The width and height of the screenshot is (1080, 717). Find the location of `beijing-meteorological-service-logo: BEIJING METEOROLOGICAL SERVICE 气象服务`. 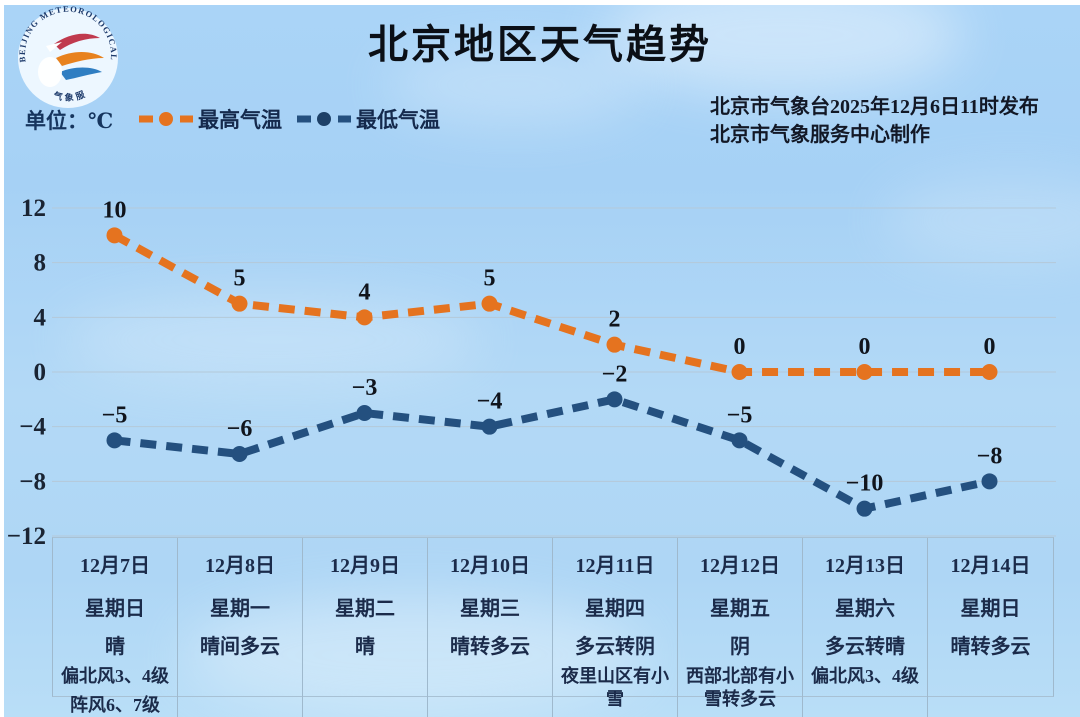

beijing-meteorological-service-logo: BEIJING METEOROLOGICAL SERVICE 气象服务 is located at coordinates (67, 57).